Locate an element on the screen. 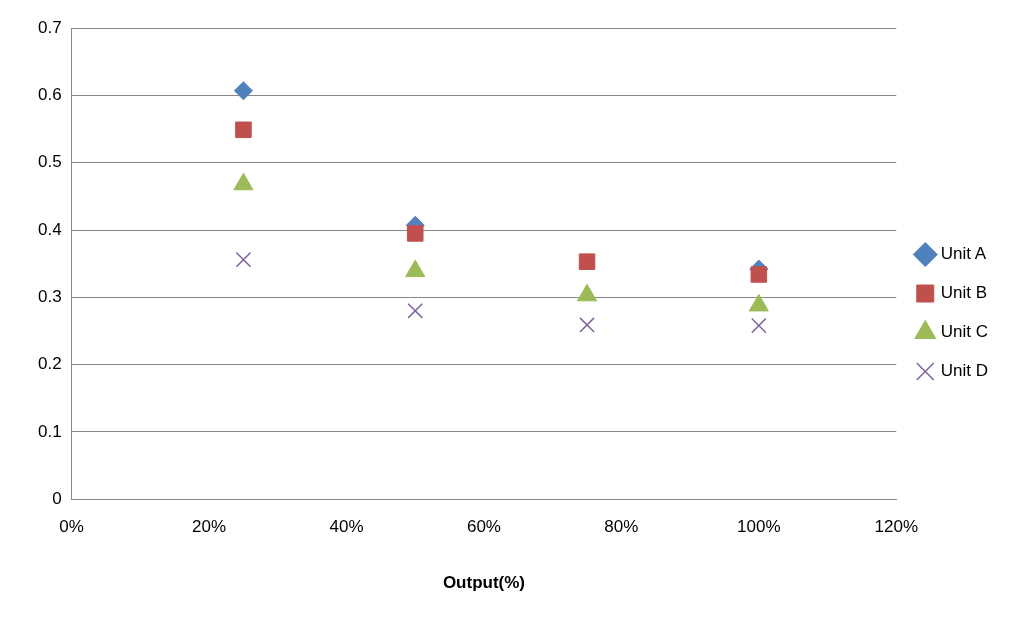 The height and width of the screenshot is (632, 1036). x-tick-label: 0% is located at coordinates (71, 527).